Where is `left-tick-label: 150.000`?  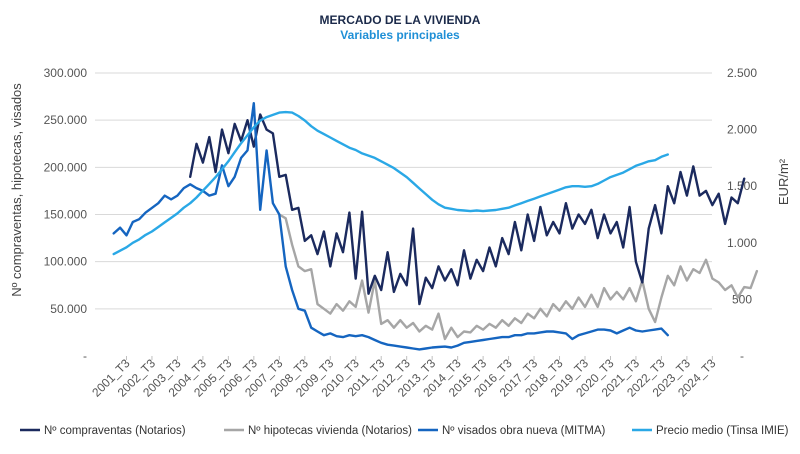 left-tick-label: 150.000 is located at coordinates (66, 215).